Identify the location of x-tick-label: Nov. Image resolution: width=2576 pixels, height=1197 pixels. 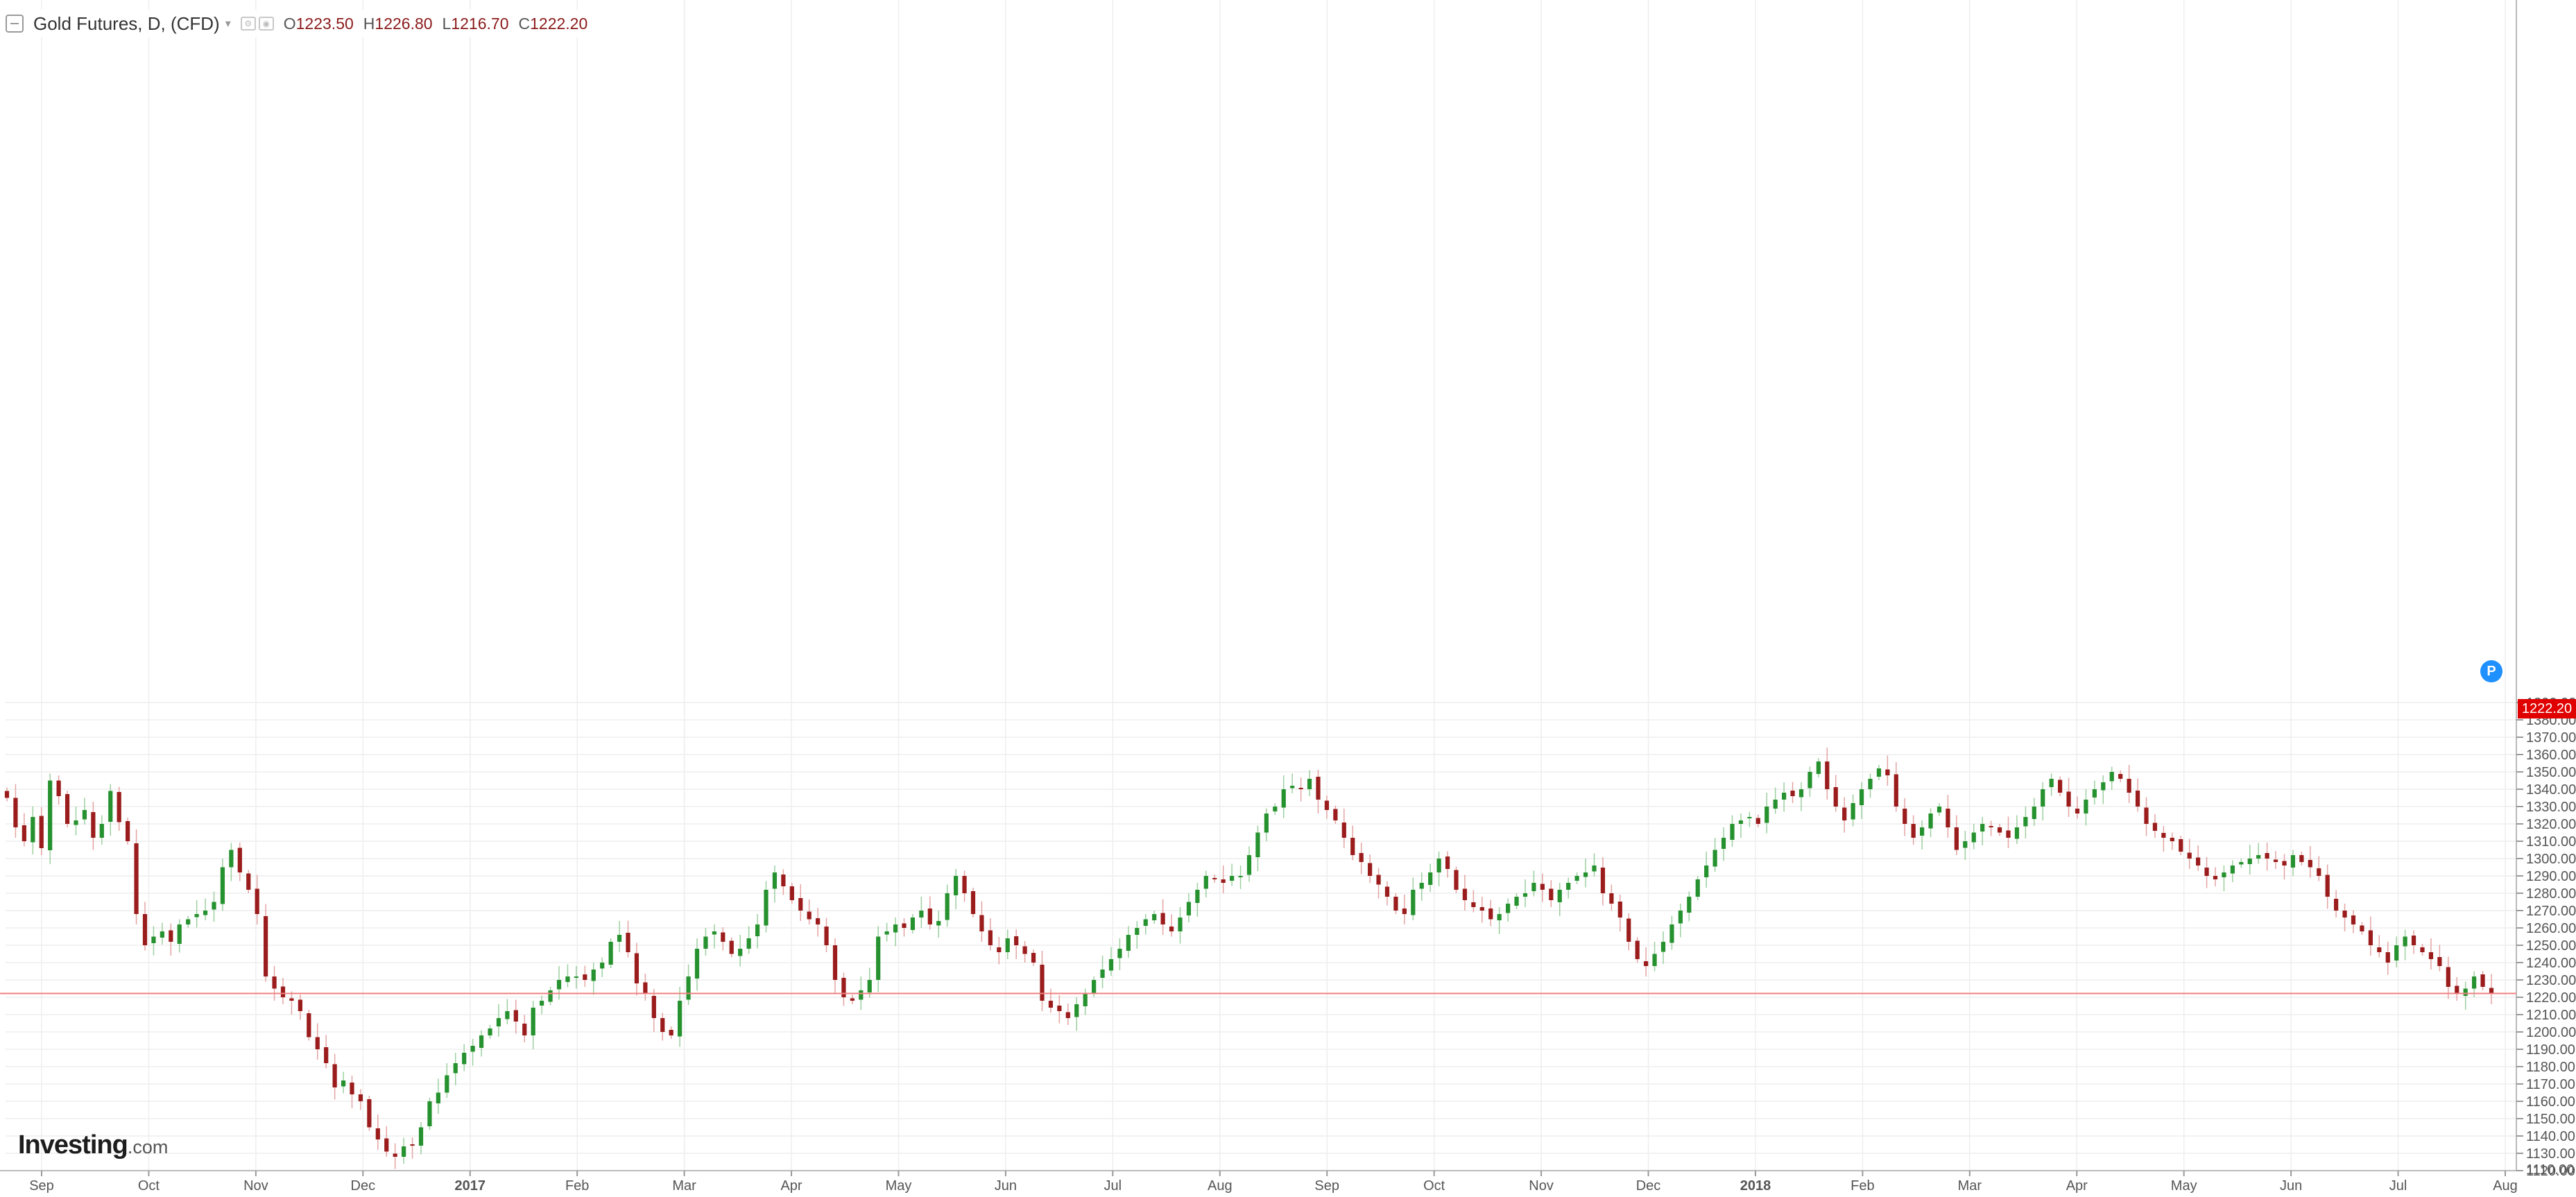
(255, 1186).